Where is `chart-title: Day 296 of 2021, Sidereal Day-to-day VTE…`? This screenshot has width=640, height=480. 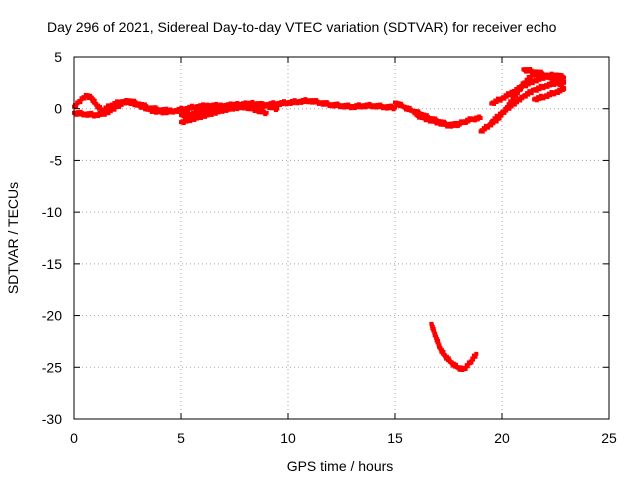 chart-title: Day 296 of 2021, Sidereal Day-to-day VTE… is located at coordinates (302, 27).